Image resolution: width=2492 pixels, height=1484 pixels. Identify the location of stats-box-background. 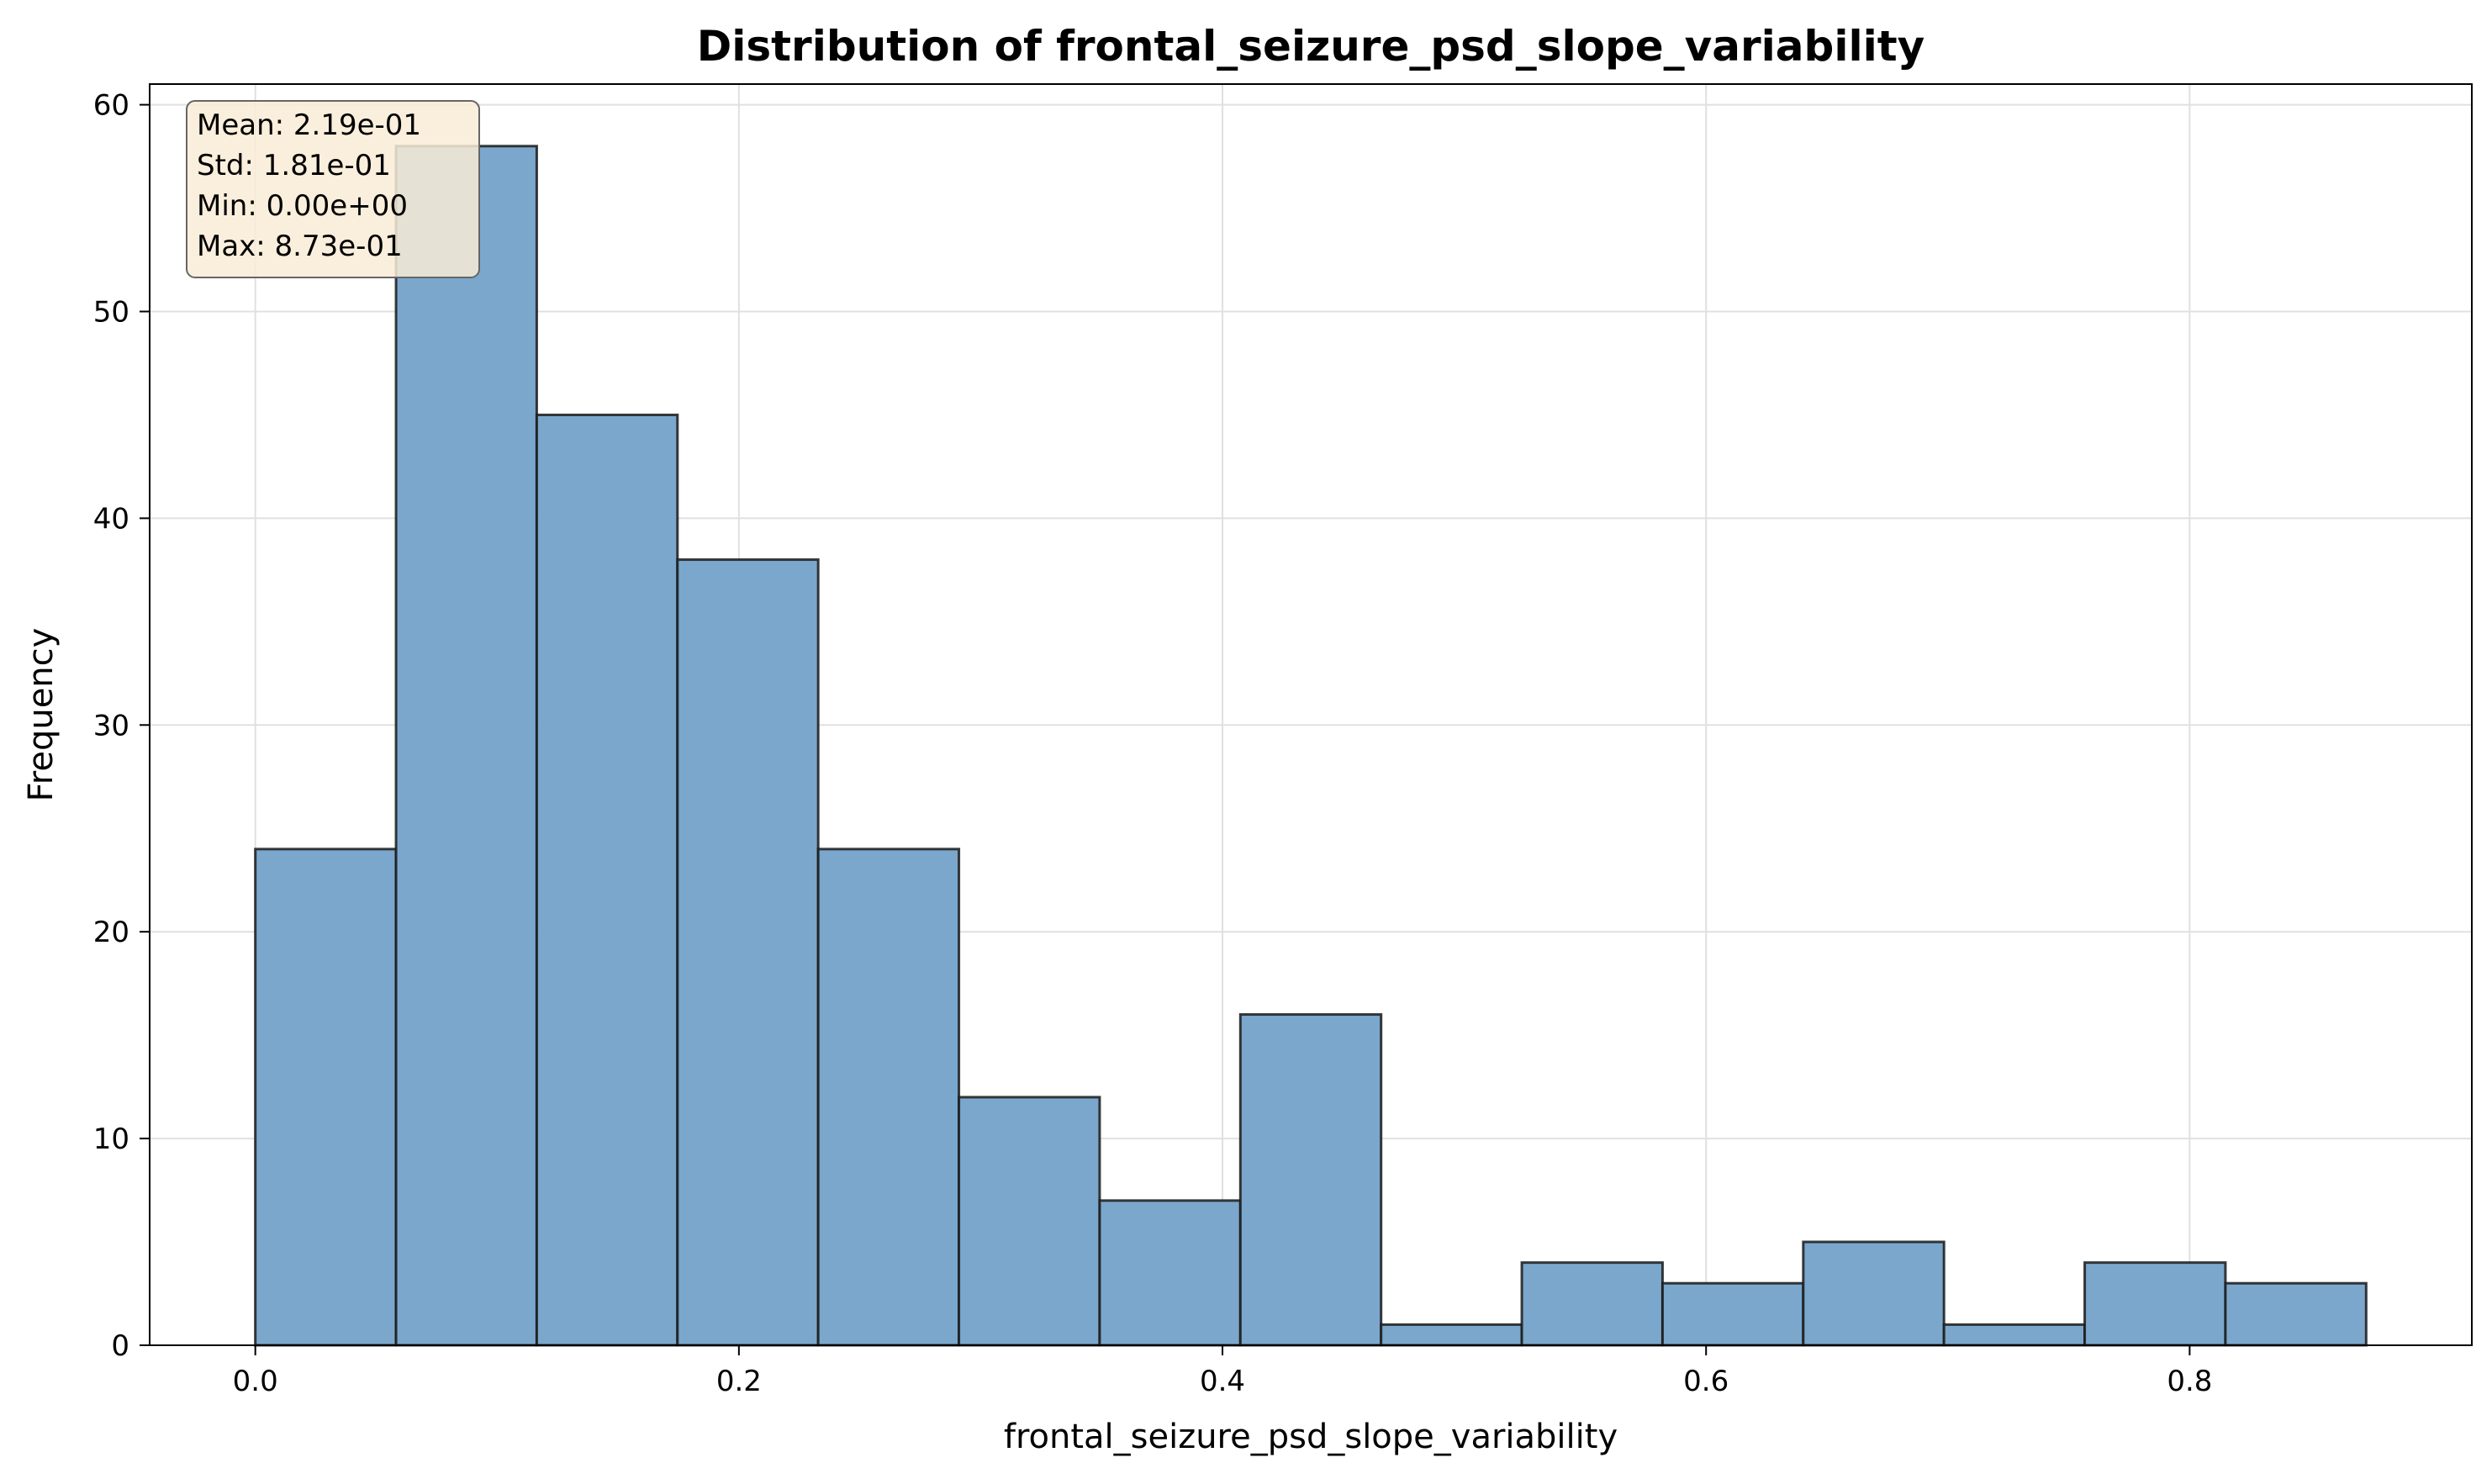
(333, 189).